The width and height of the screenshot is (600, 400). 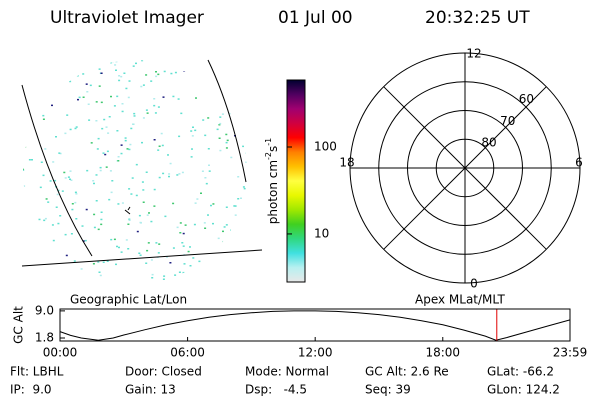 I want to click on info-field: GLon: 124.2, so click(x=523, y=390).